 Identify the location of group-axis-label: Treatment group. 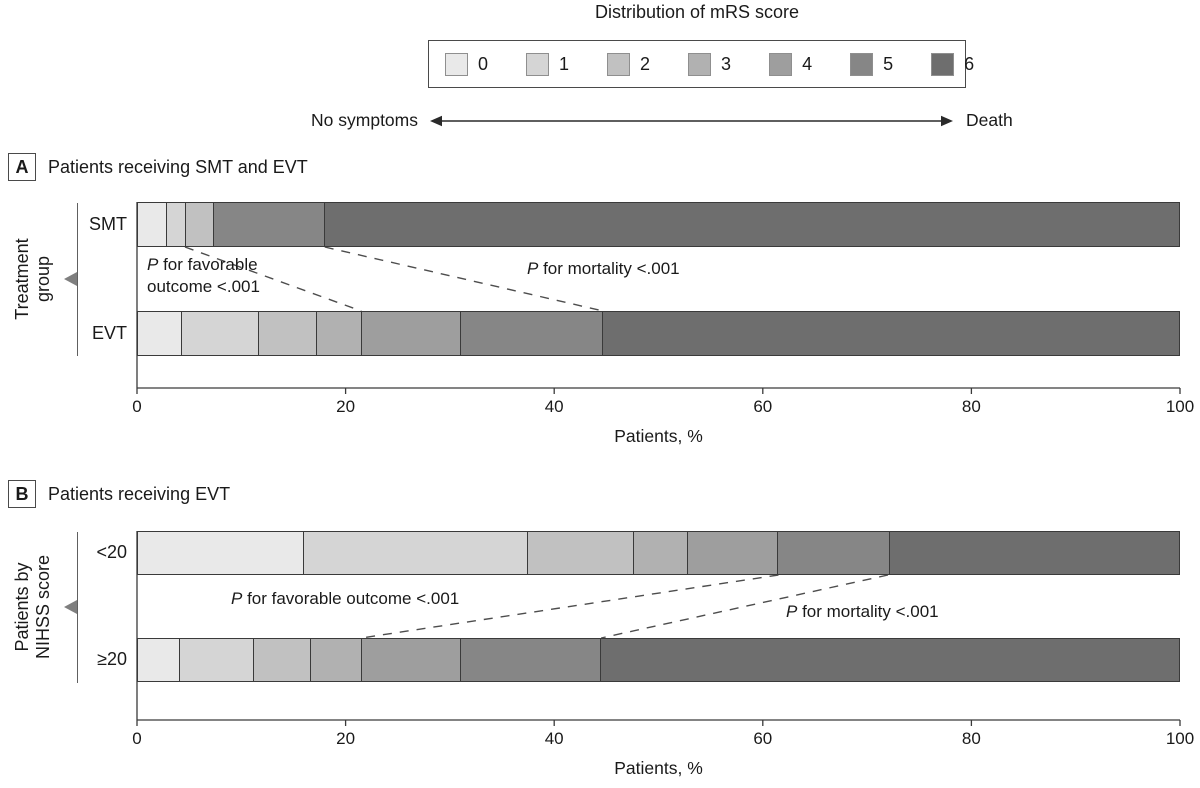
(32, 279).